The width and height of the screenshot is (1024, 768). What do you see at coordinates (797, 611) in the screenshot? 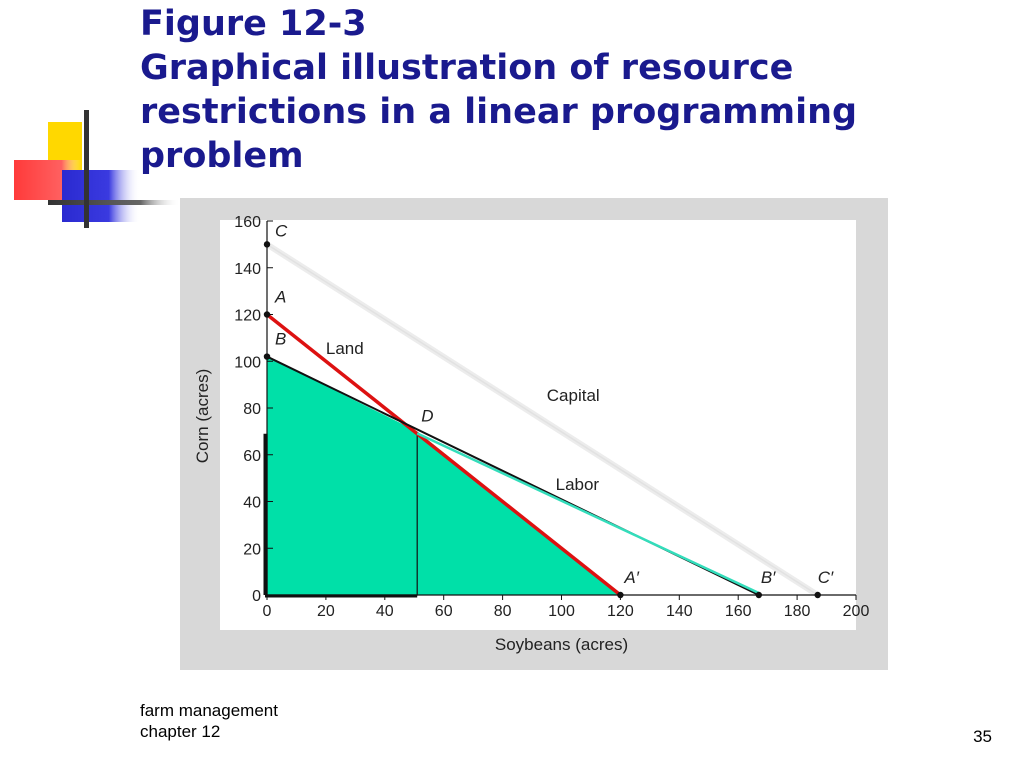
I see `x-tick-label: 180` at bounding box center [797, 611].